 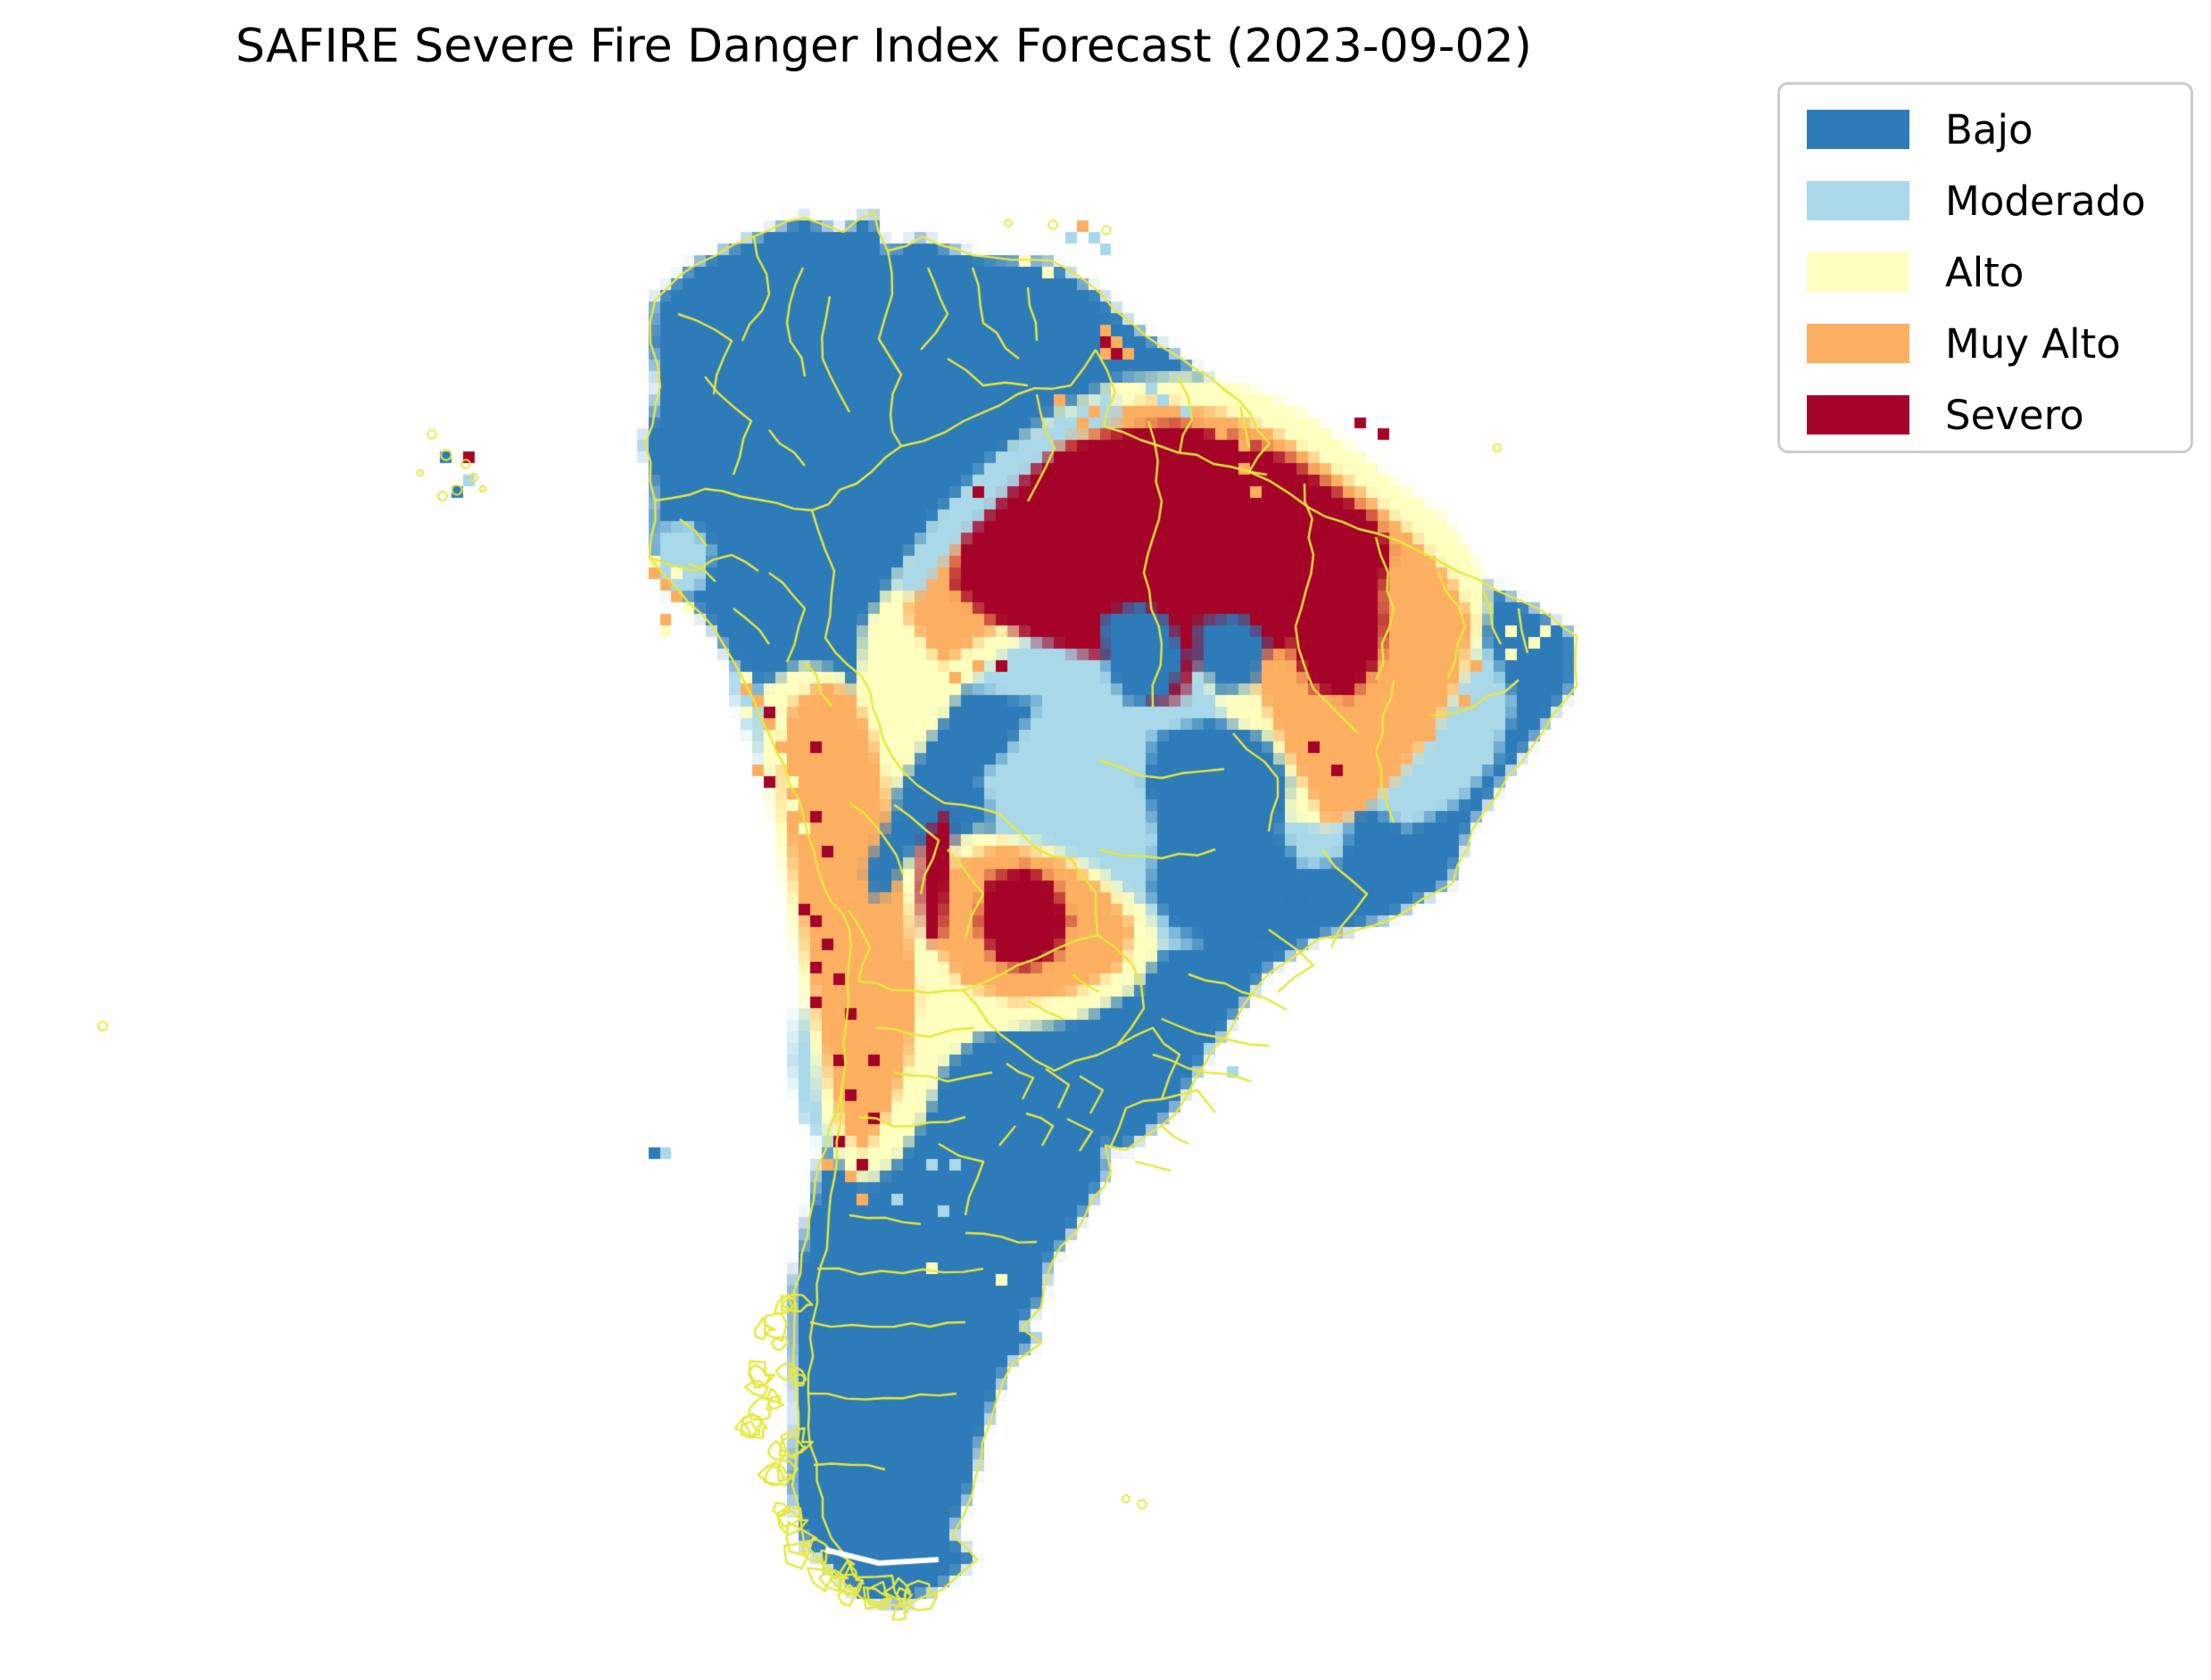 I want to click on legend-swatch-alto, so click(x=1858, y=272).